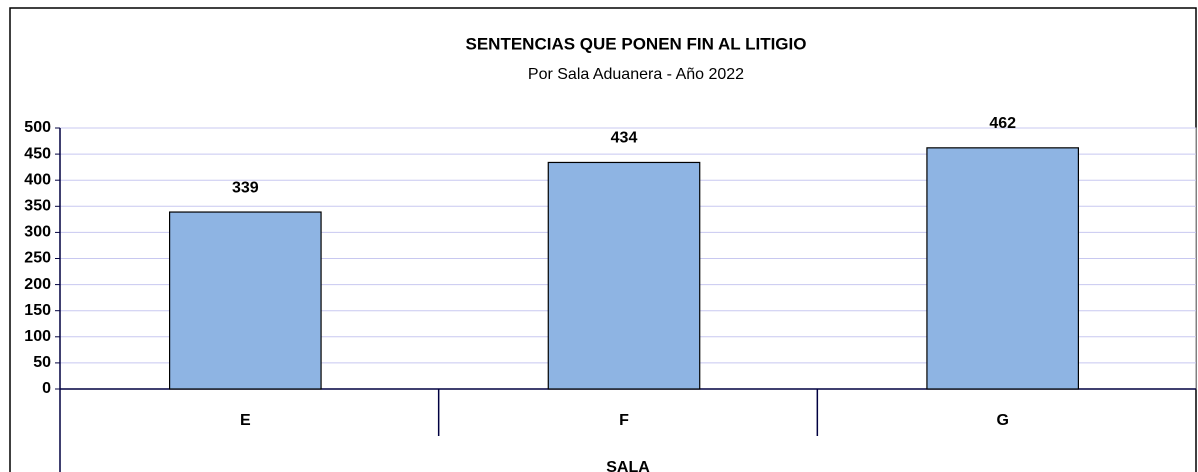 The height and width of the screenshot is (472, 1198). I want to click on y-tick-label: 500, so click(37, 127).